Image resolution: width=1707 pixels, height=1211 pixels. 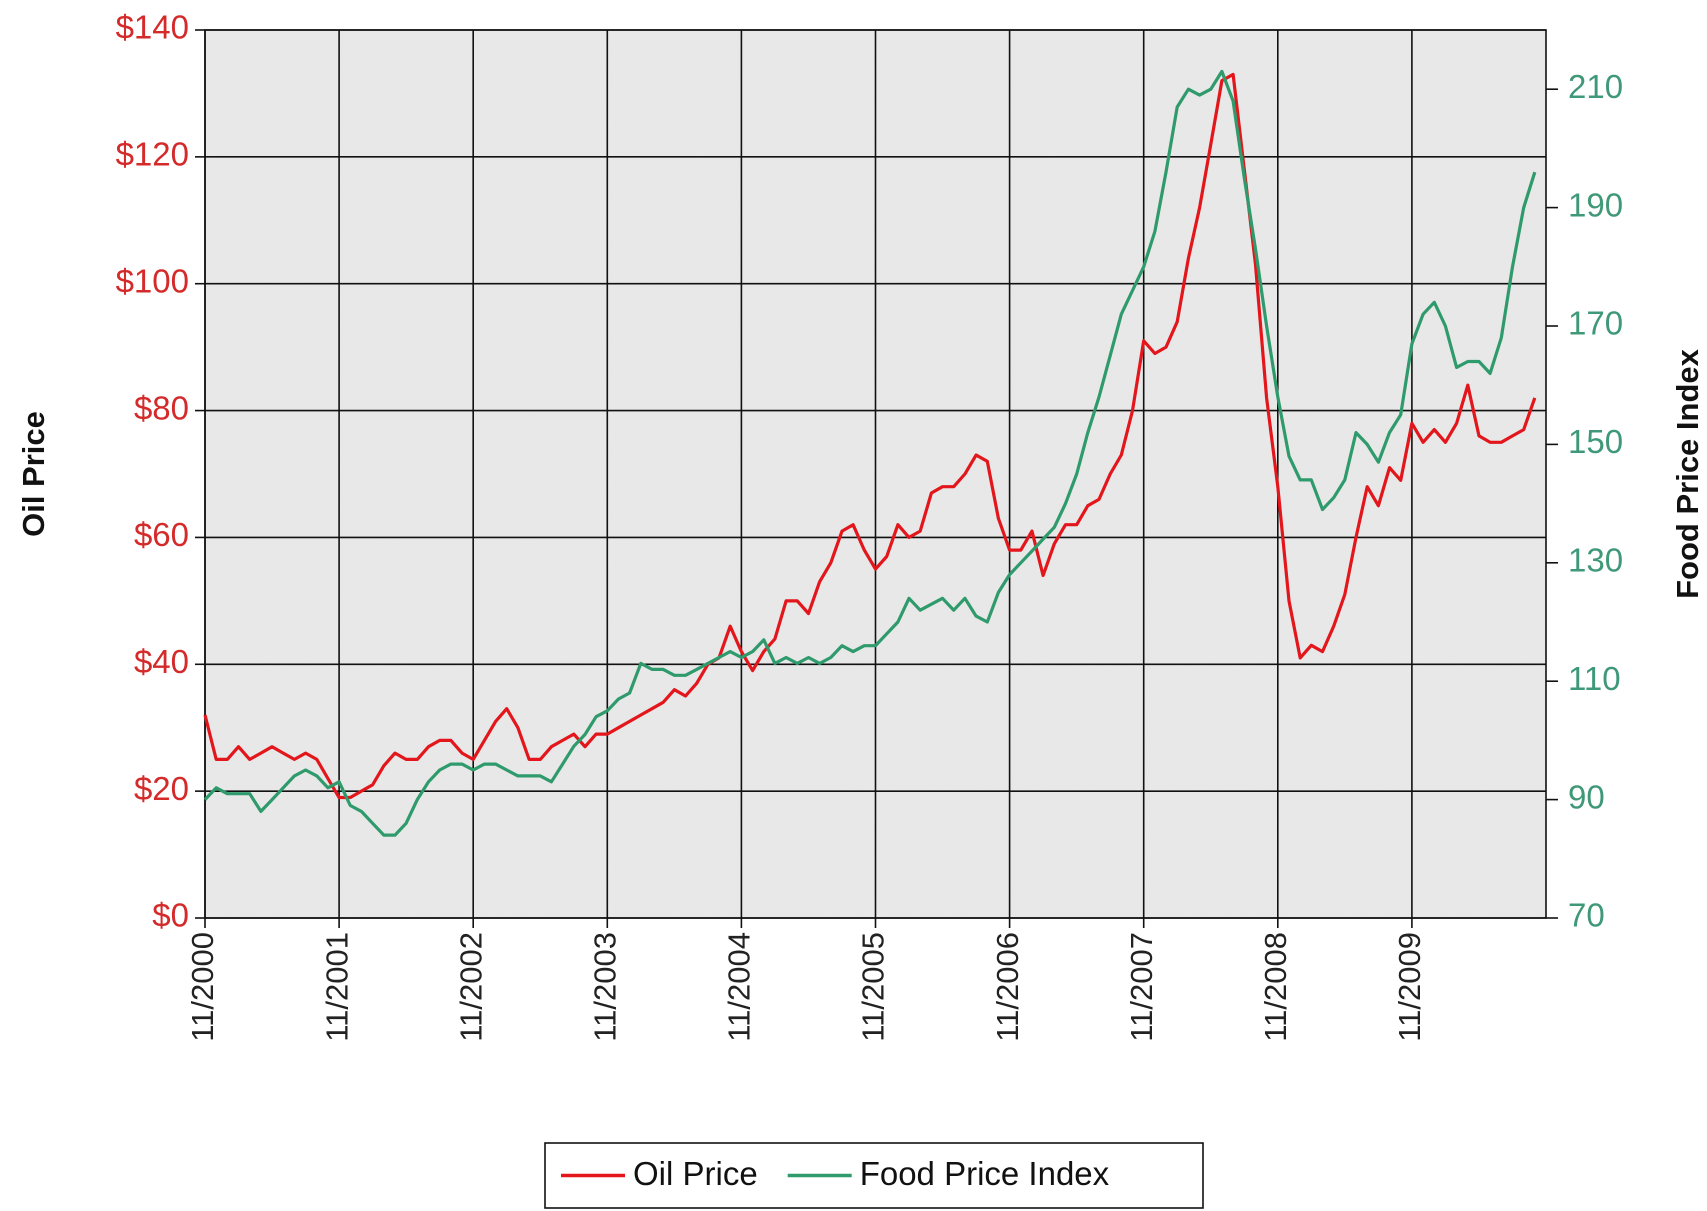 What do you see at coordinates (161, 788) in the screenshot?
I see `y-tick-label: $20` at bounding box center [161, 788].